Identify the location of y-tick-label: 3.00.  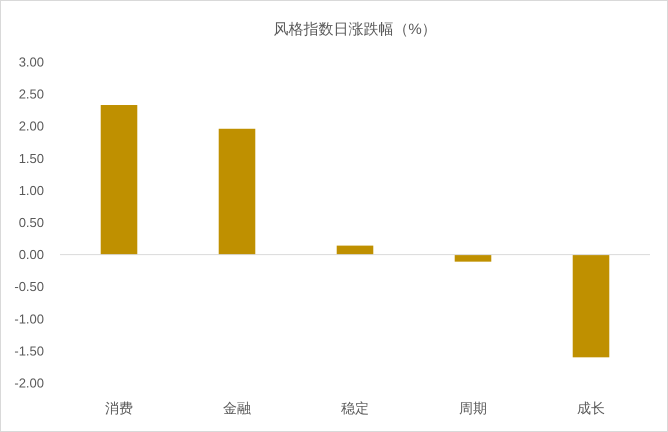
(31, 62).